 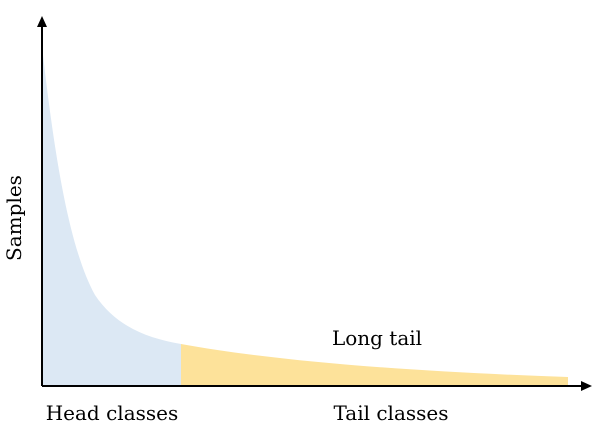 What do you see at coordinates (390, 413) in the screenshot?
I see `tail-label: Tail classes` at bounding box center [390, 413].